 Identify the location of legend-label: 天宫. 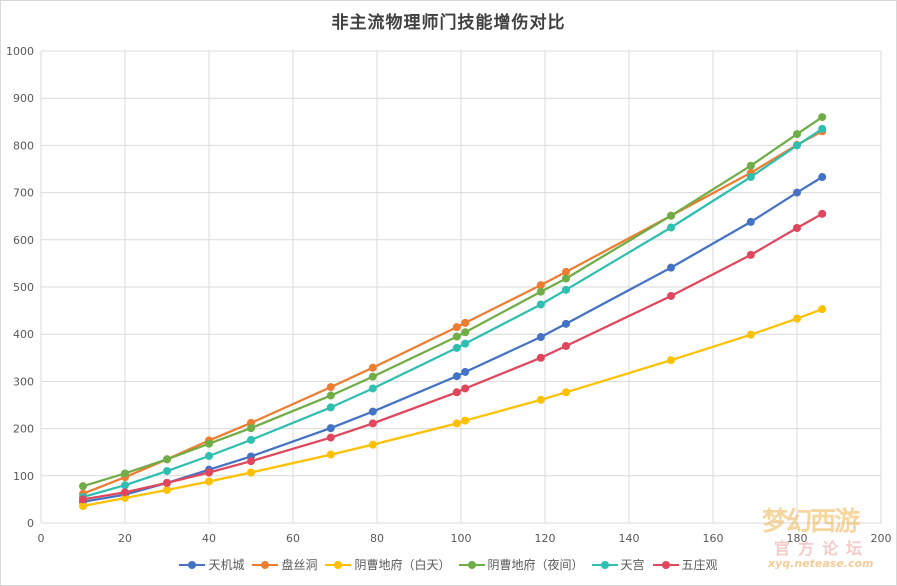
(632, 565).